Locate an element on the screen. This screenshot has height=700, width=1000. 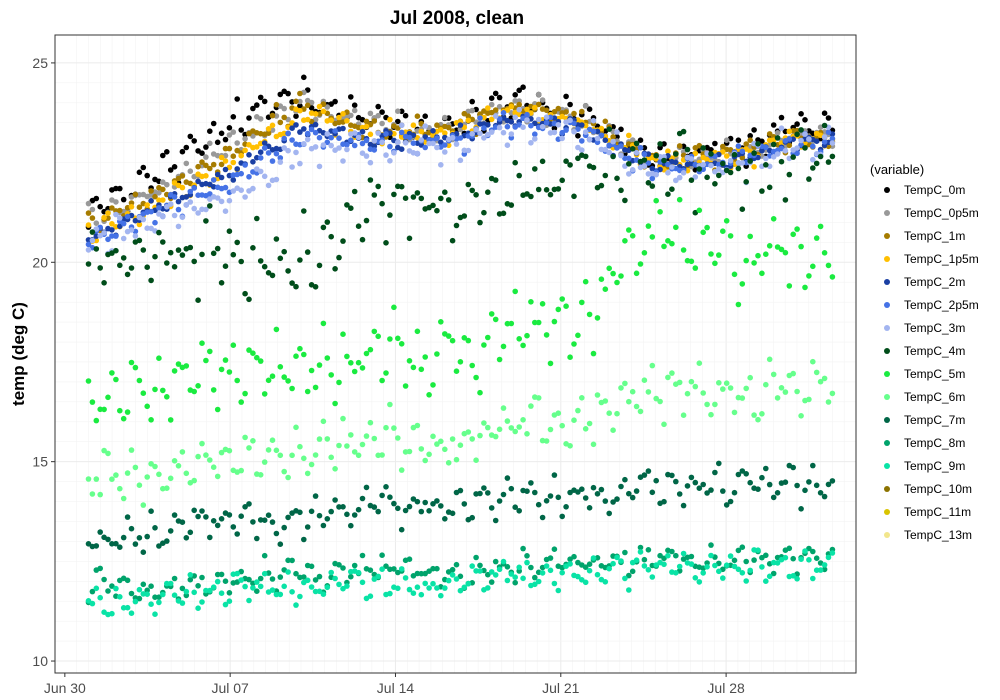
legend-label-TempC_9m: TempC_9m is located at coordinates (934, 466).